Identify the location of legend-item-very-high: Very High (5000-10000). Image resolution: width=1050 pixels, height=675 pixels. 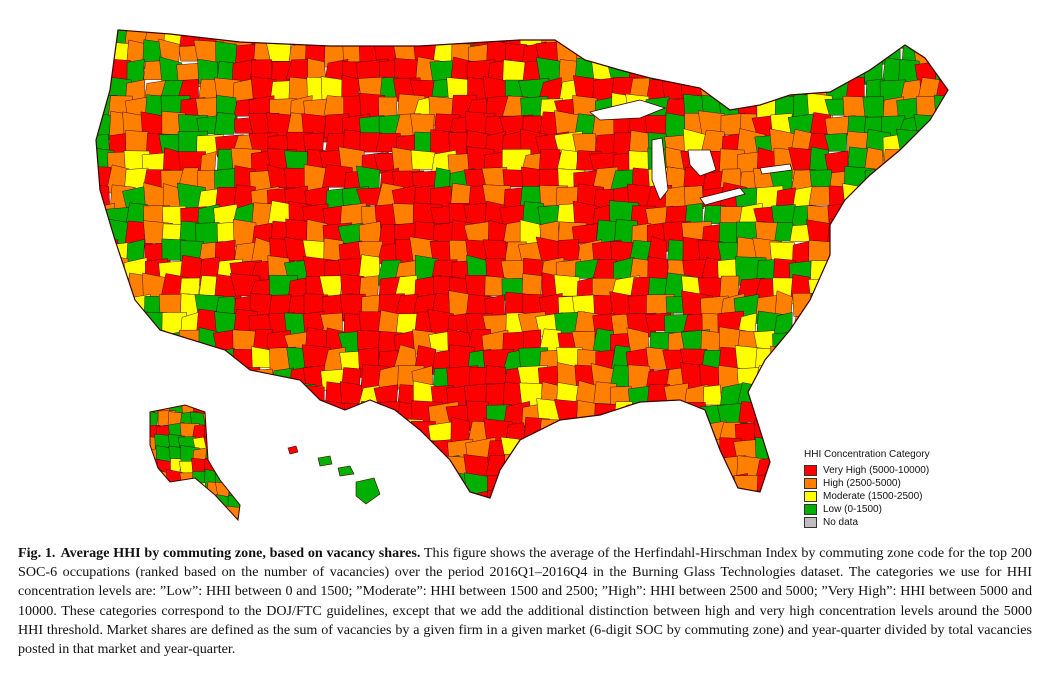
(884, 470).